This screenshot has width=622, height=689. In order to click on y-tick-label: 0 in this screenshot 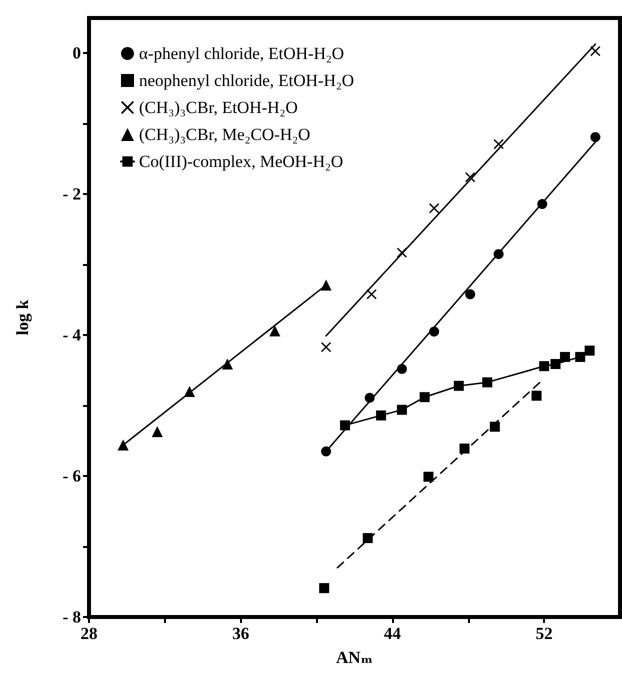, I will do `click(76, 53)`.